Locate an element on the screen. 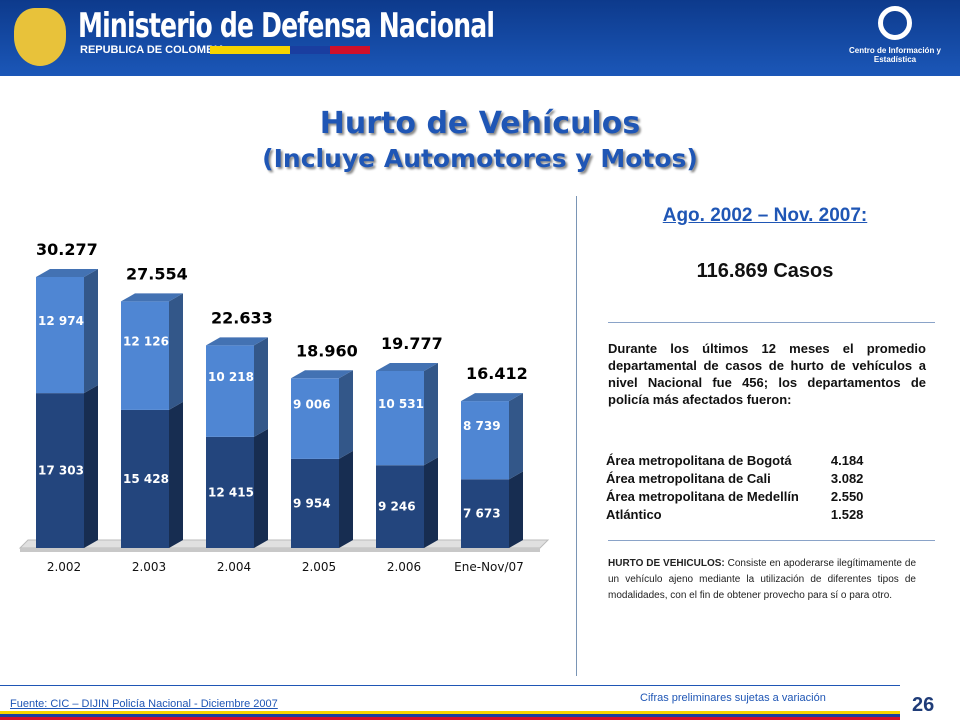  table-row: Área metropolitana de Bogotá 4.184 is located at coordinates (734, 461).